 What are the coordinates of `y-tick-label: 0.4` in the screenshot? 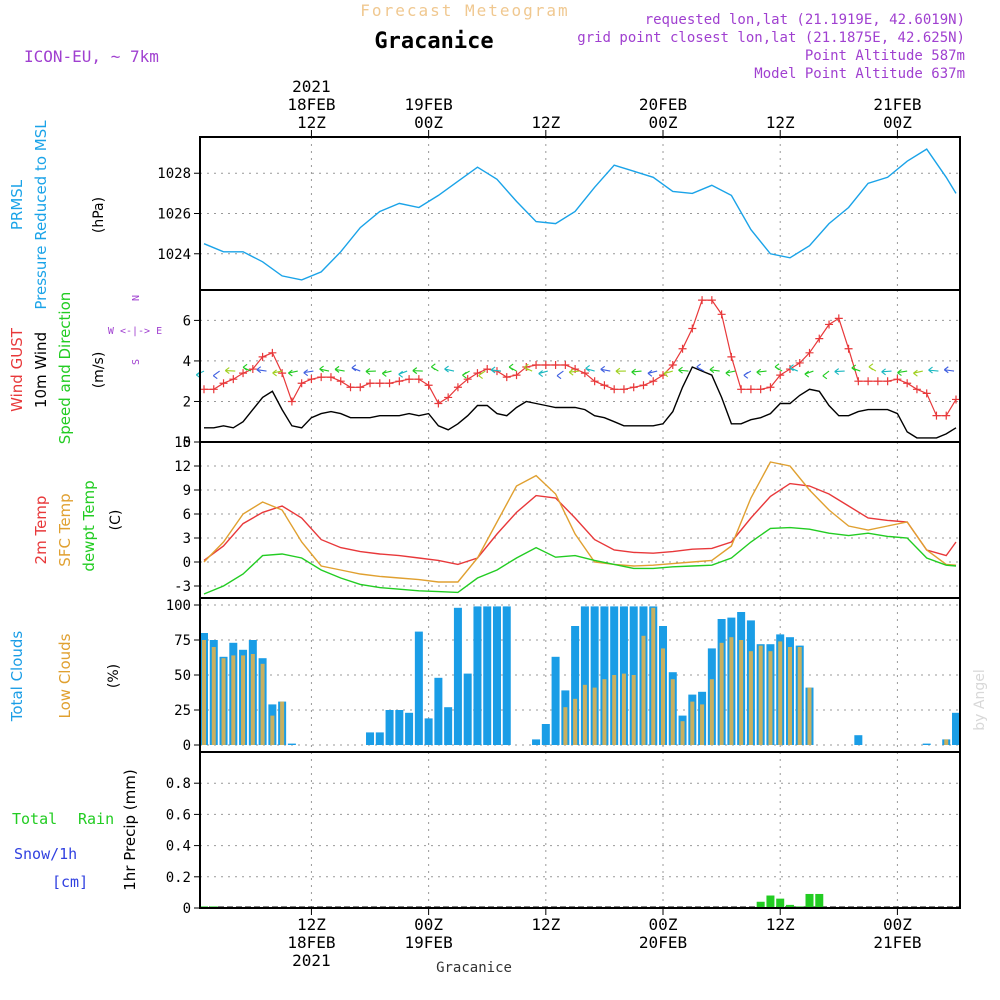 It's located at (178, 847).